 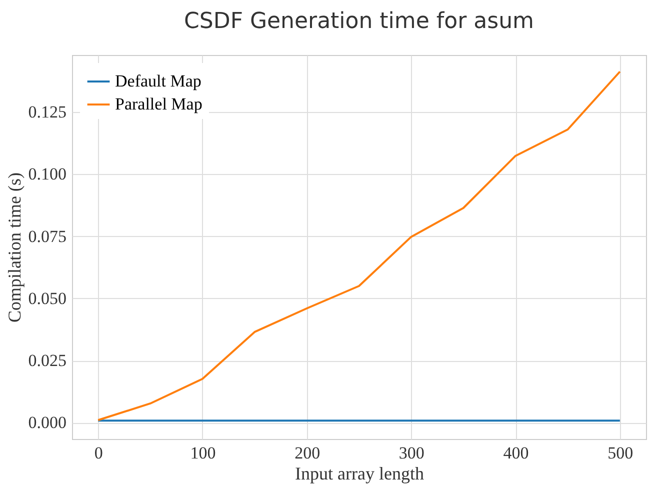 What do you see at coordinates (516, 453) in the screenshot?
I see `x-tick-label: 400` at bounding box center [516, 453].